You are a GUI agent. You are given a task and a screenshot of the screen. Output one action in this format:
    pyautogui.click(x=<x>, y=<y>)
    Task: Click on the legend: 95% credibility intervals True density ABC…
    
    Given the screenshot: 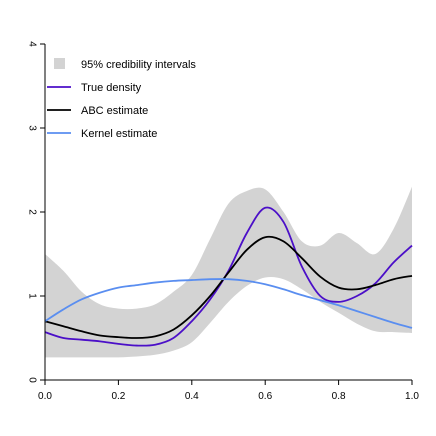 What is the action you would take?
    pyautogui.click(x=121, y=99)
    